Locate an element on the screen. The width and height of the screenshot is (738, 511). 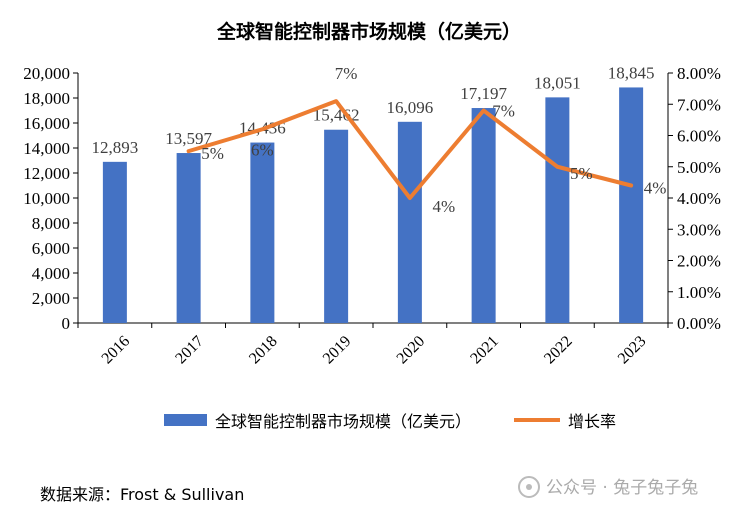
x-tick-label: 2022 is located at coordinates (558, 350).